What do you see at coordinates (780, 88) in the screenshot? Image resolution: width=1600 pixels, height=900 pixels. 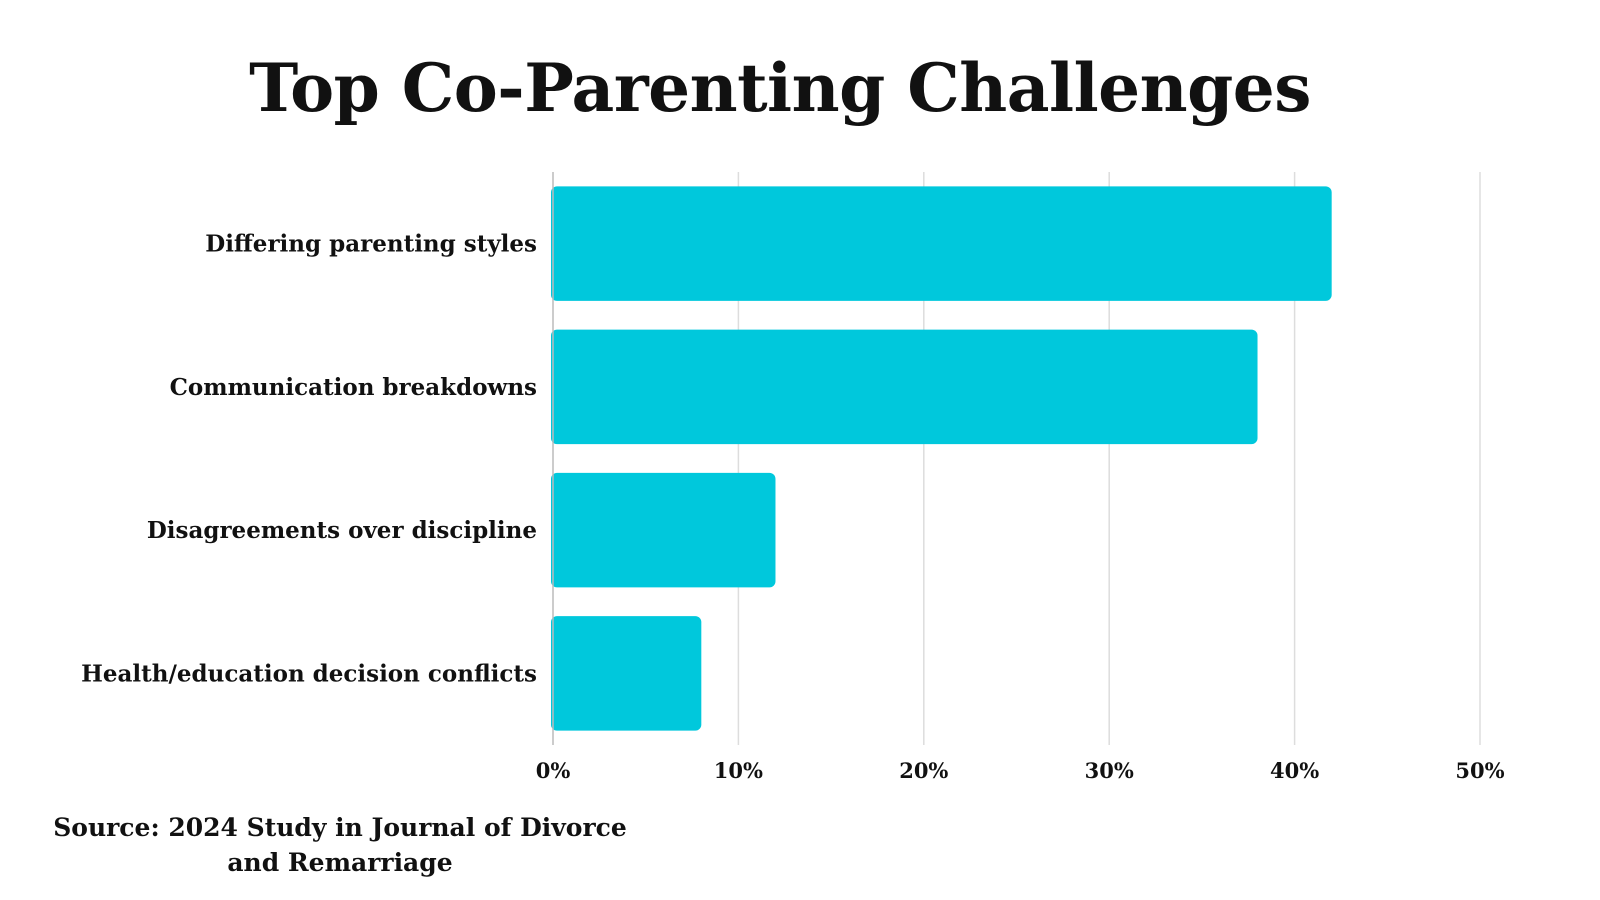 I see `chart-title: Top Co-Parenting Challenges` at bounding box center [780, 88].